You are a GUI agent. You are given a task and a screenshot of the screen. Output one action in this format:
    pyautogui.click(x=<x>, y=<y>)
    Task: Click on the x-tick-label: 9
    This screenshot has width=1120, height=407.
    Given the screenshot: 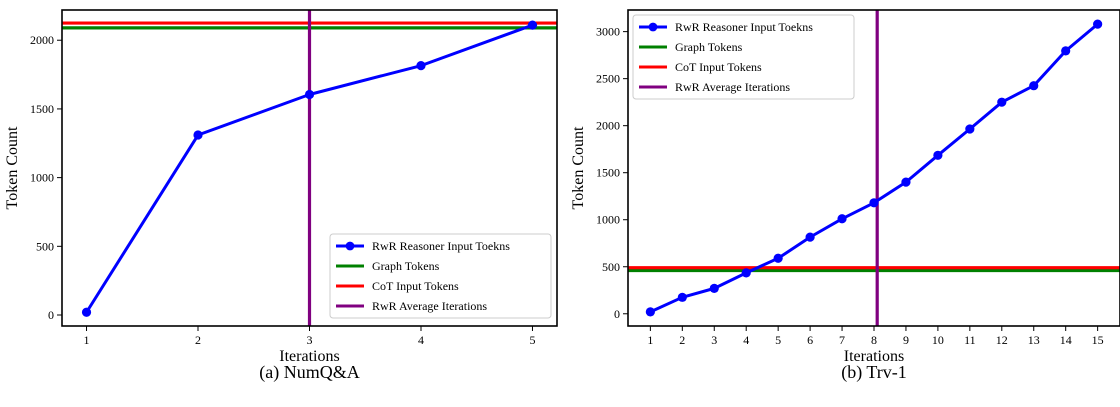 What is the action you would take?
    pyautogui.click(x=906, y=340)
    